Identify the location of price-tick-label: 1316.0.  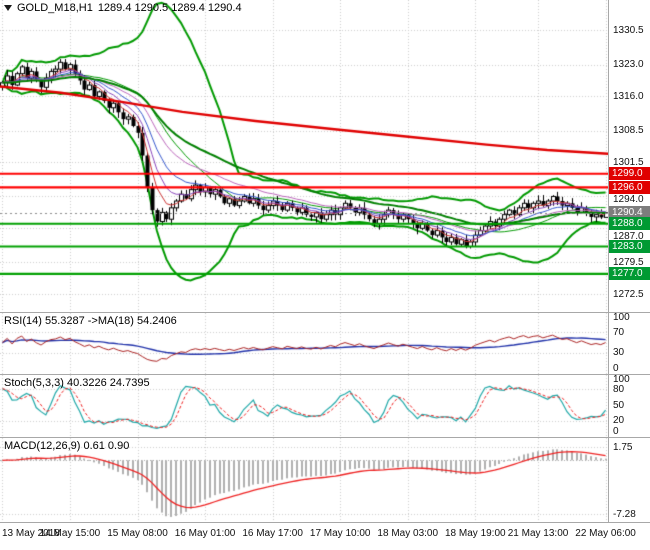
(628, 96).